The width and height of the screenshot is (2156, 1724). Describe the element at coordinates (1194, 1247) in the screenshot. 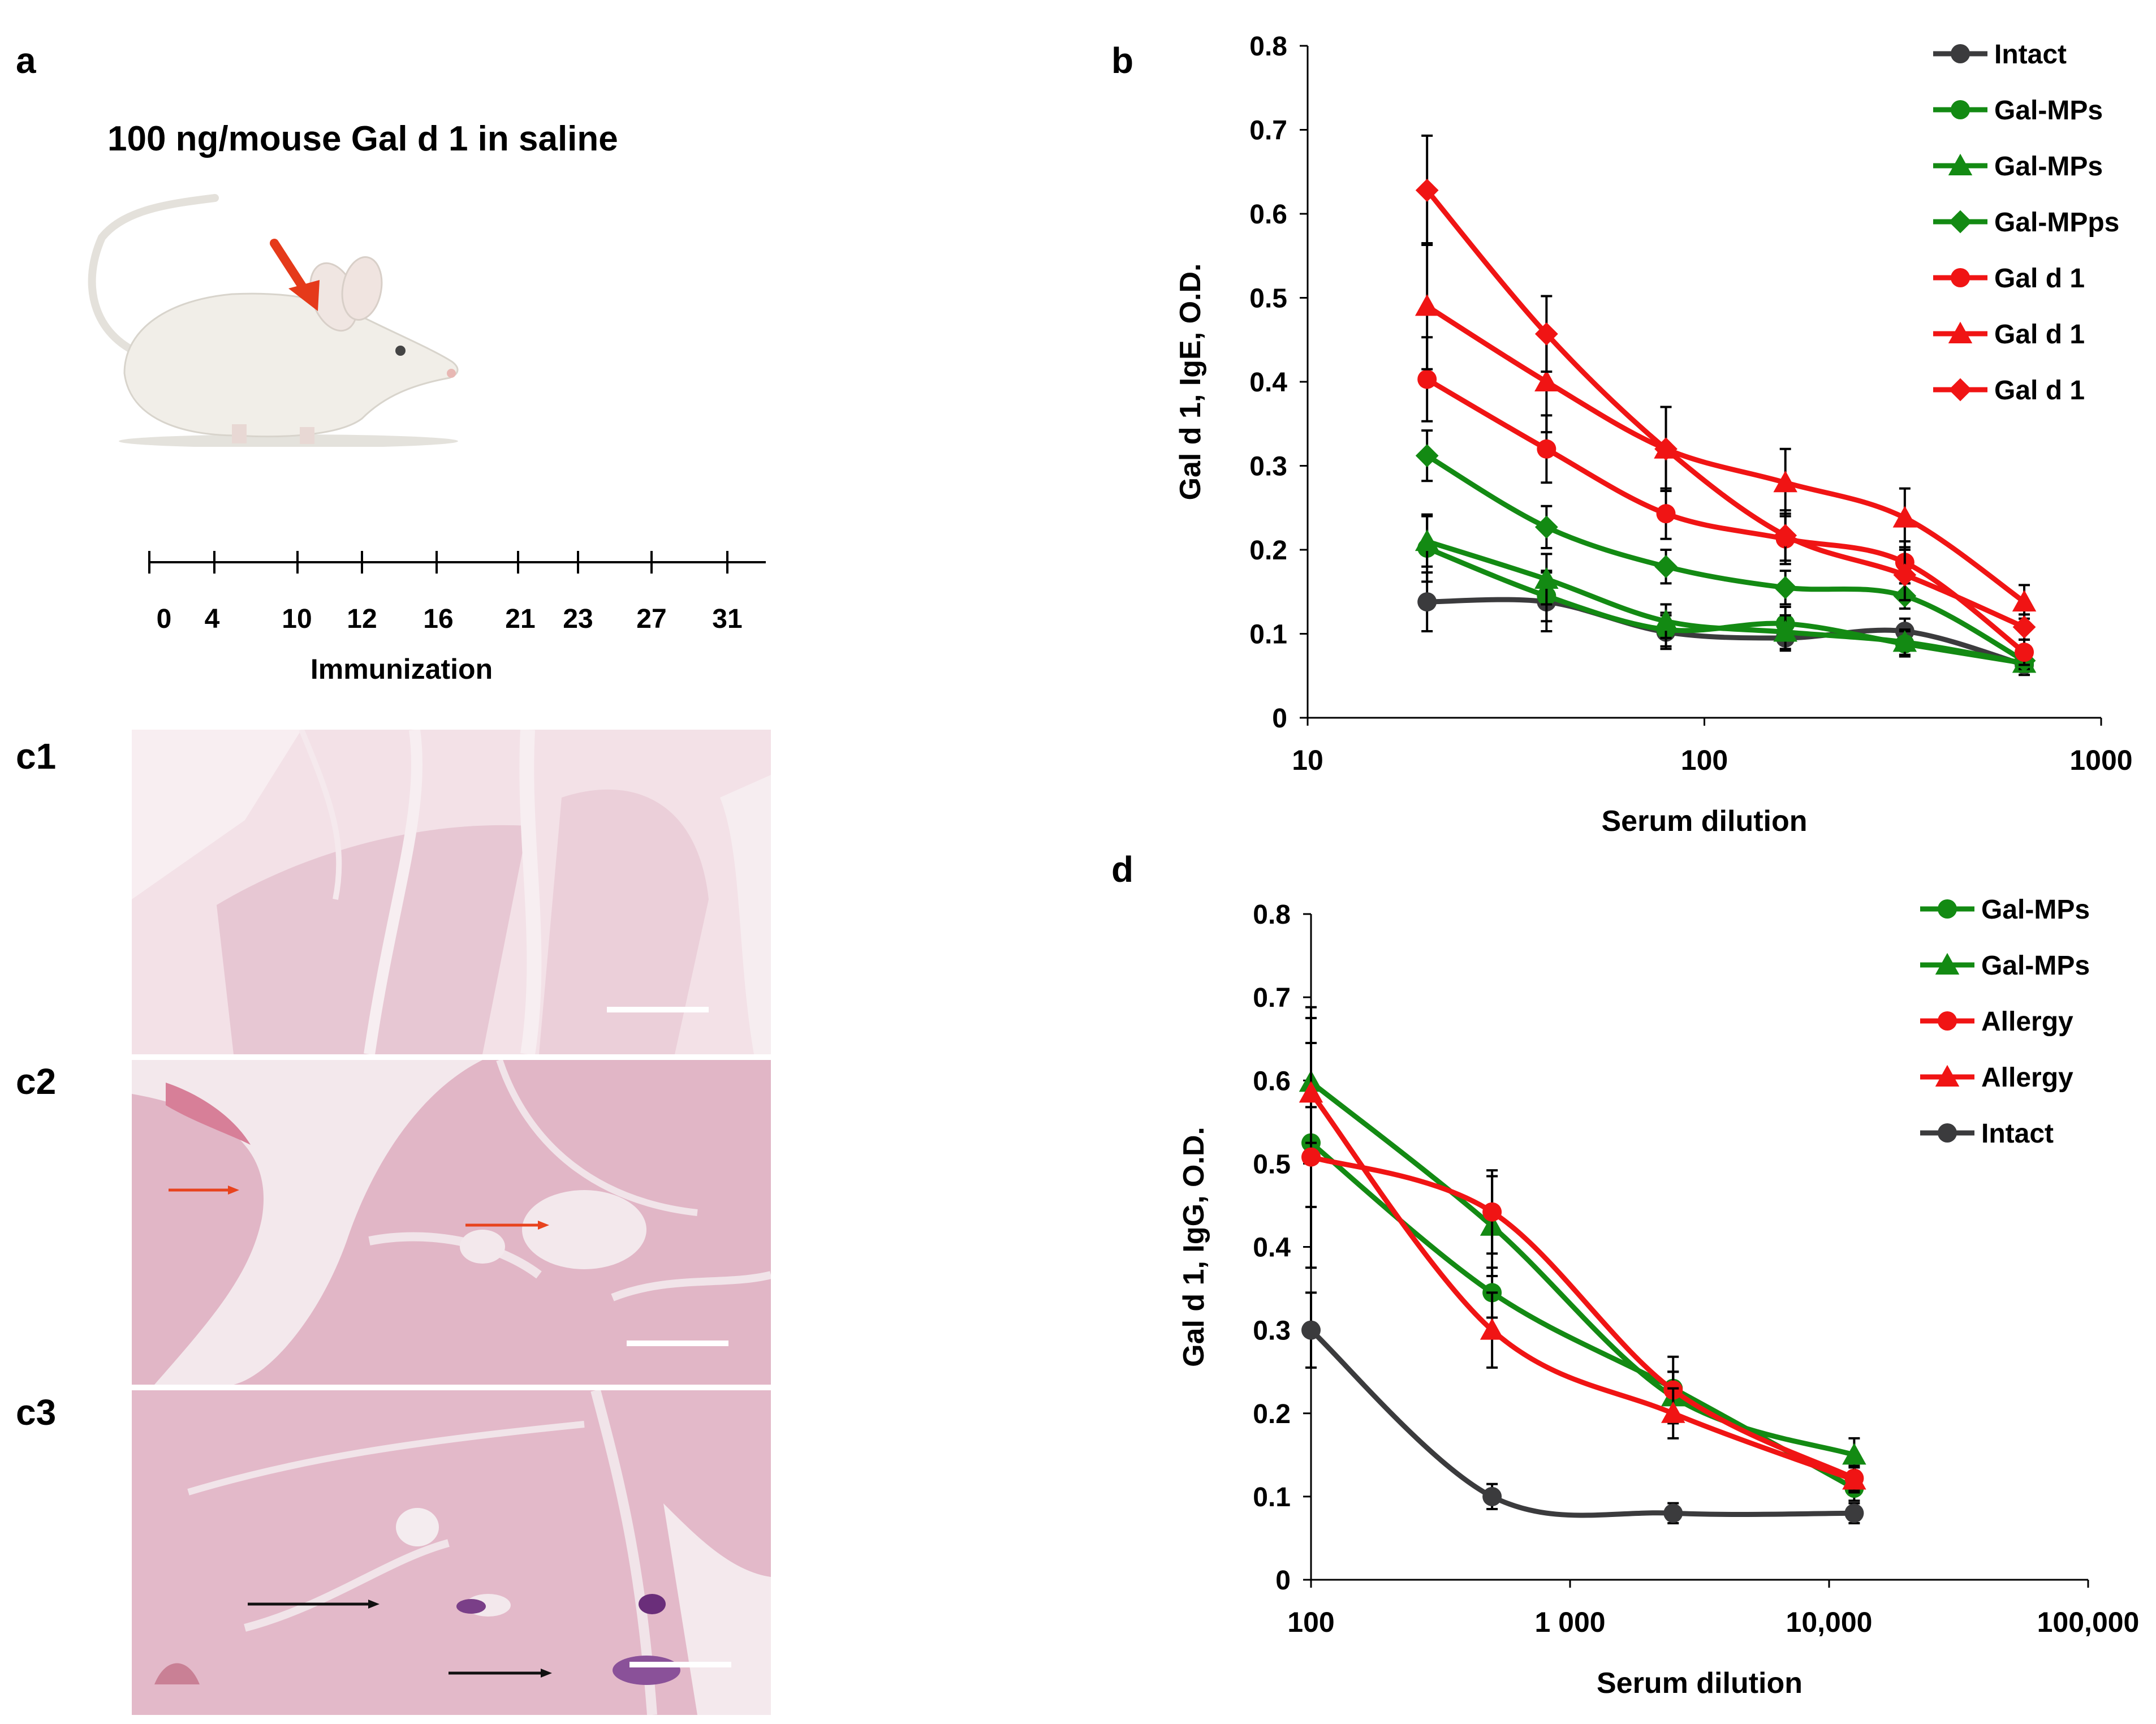

I see `y-axis-title: Gal d 1, IgG, O.D.` at that location.